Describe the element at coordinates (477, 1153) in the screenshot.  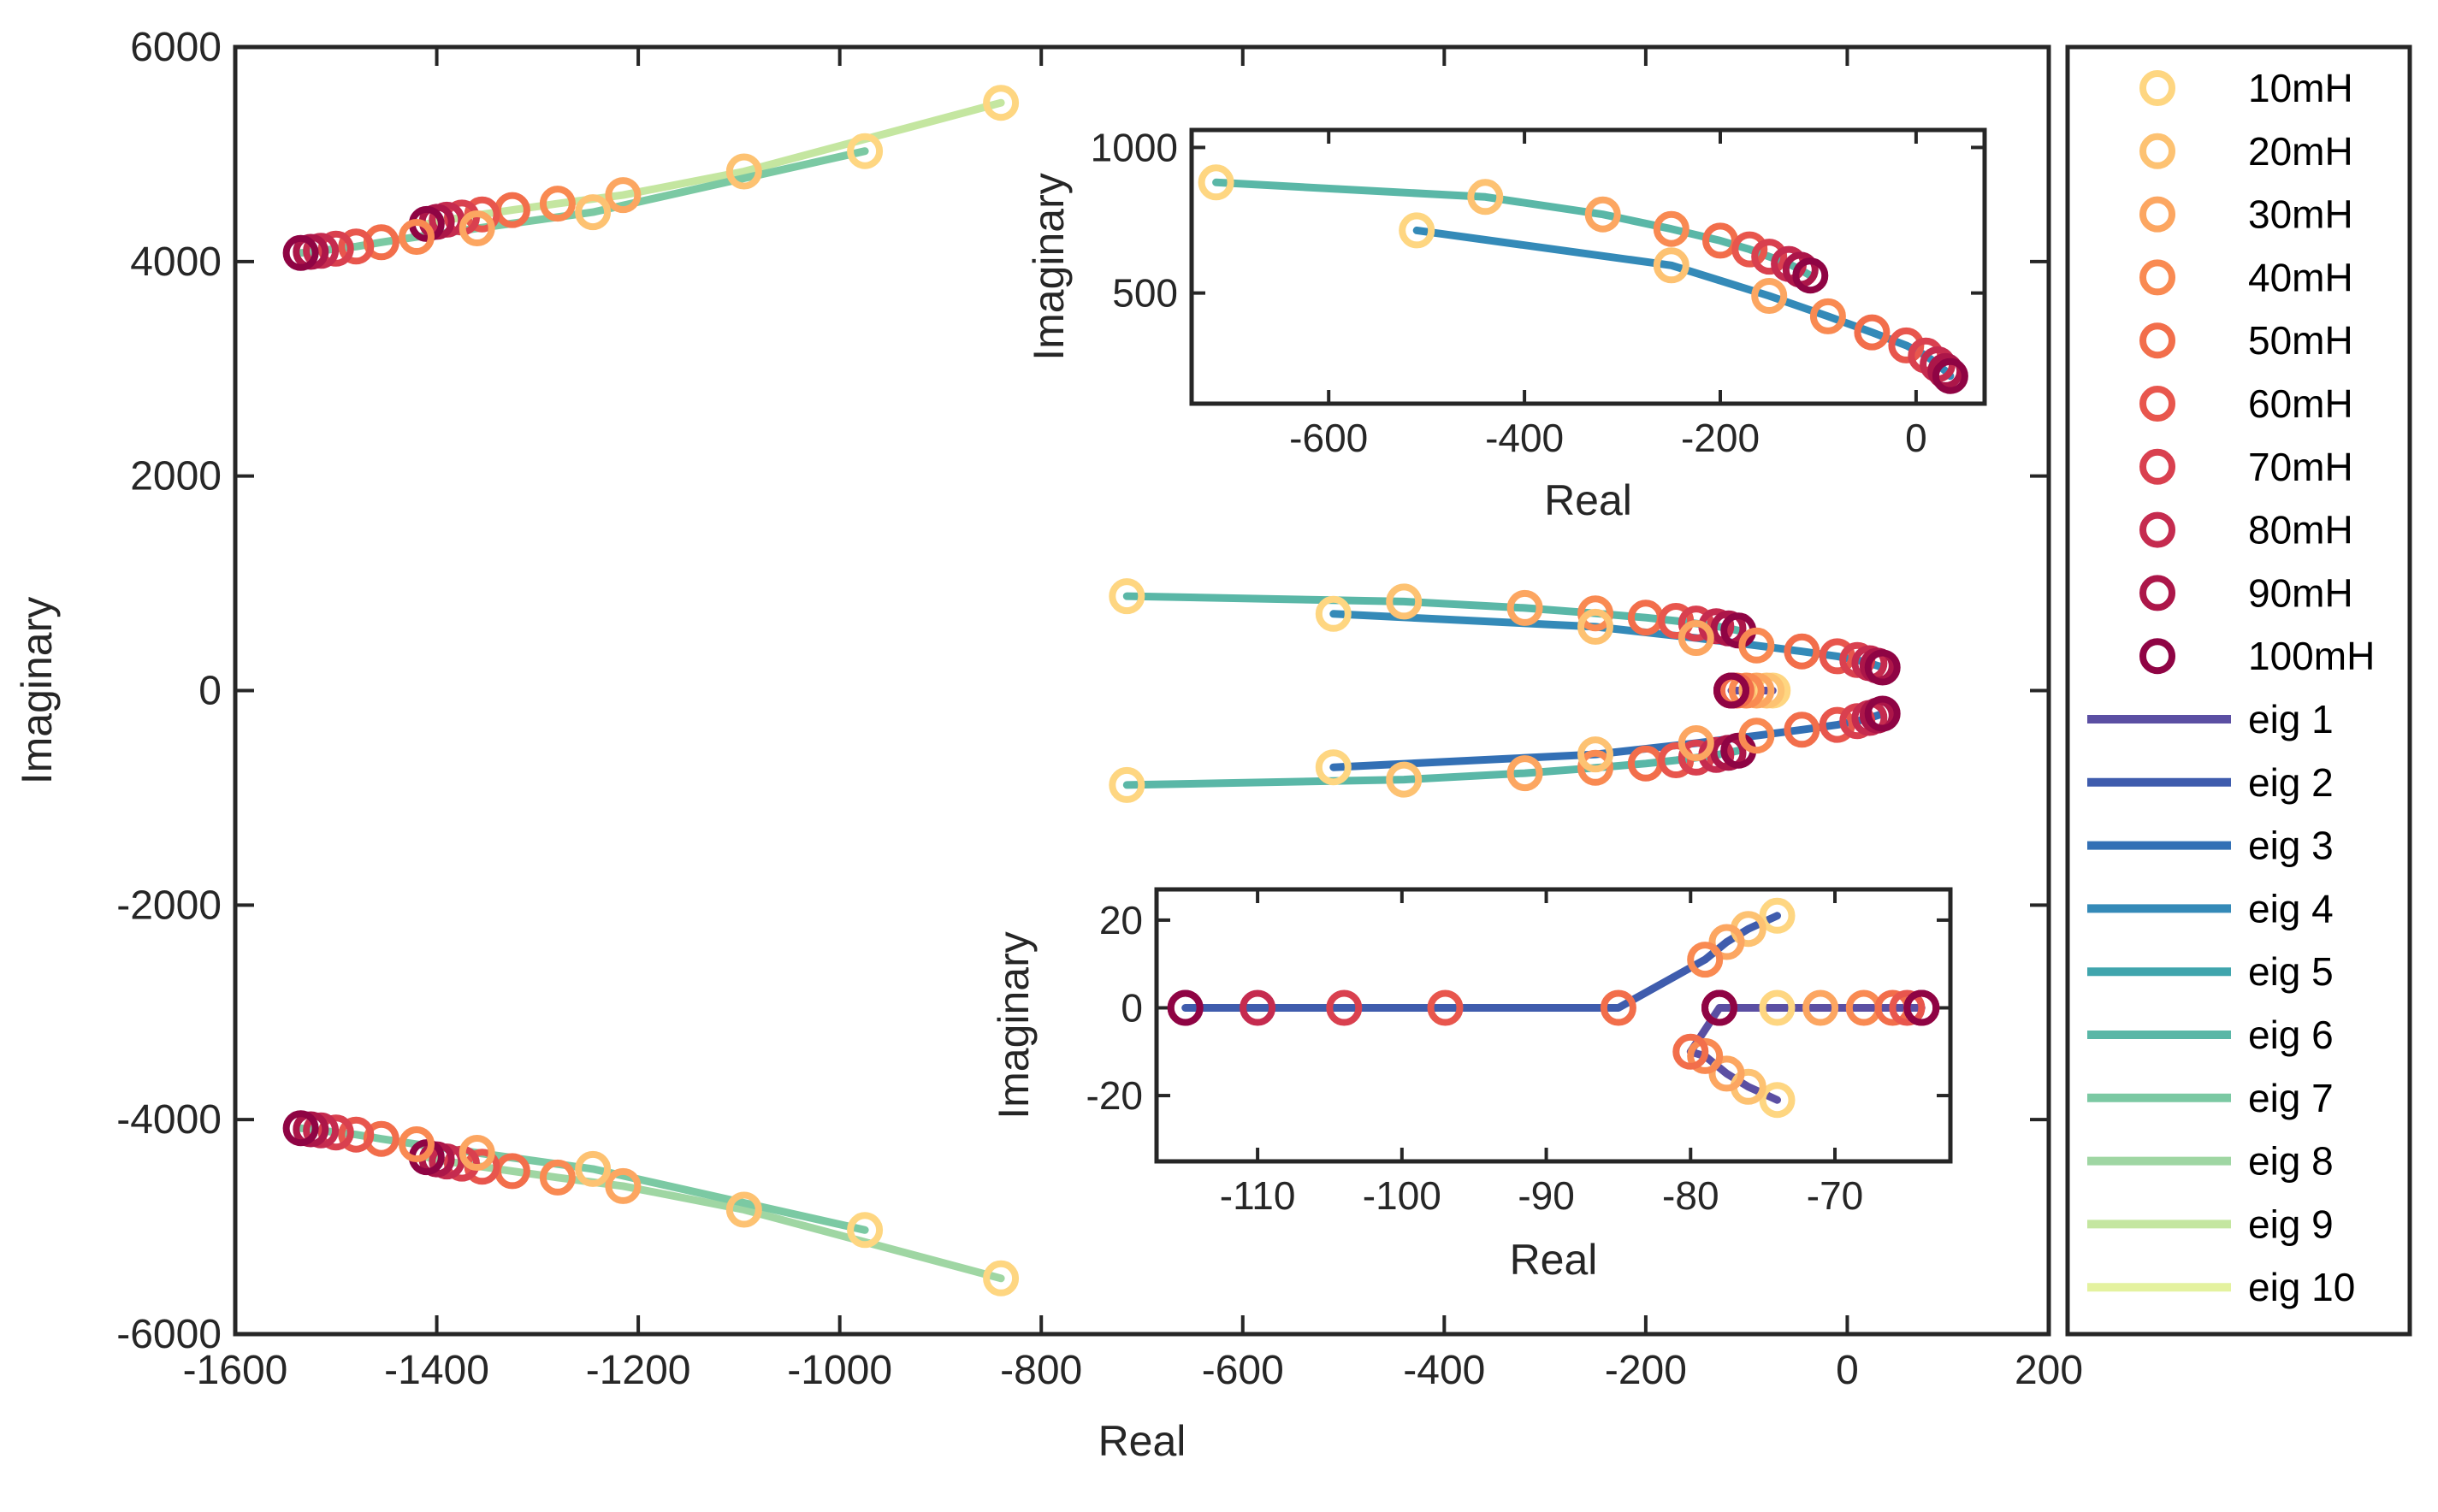
I see `main-eig-7-point-30mH` at that location.